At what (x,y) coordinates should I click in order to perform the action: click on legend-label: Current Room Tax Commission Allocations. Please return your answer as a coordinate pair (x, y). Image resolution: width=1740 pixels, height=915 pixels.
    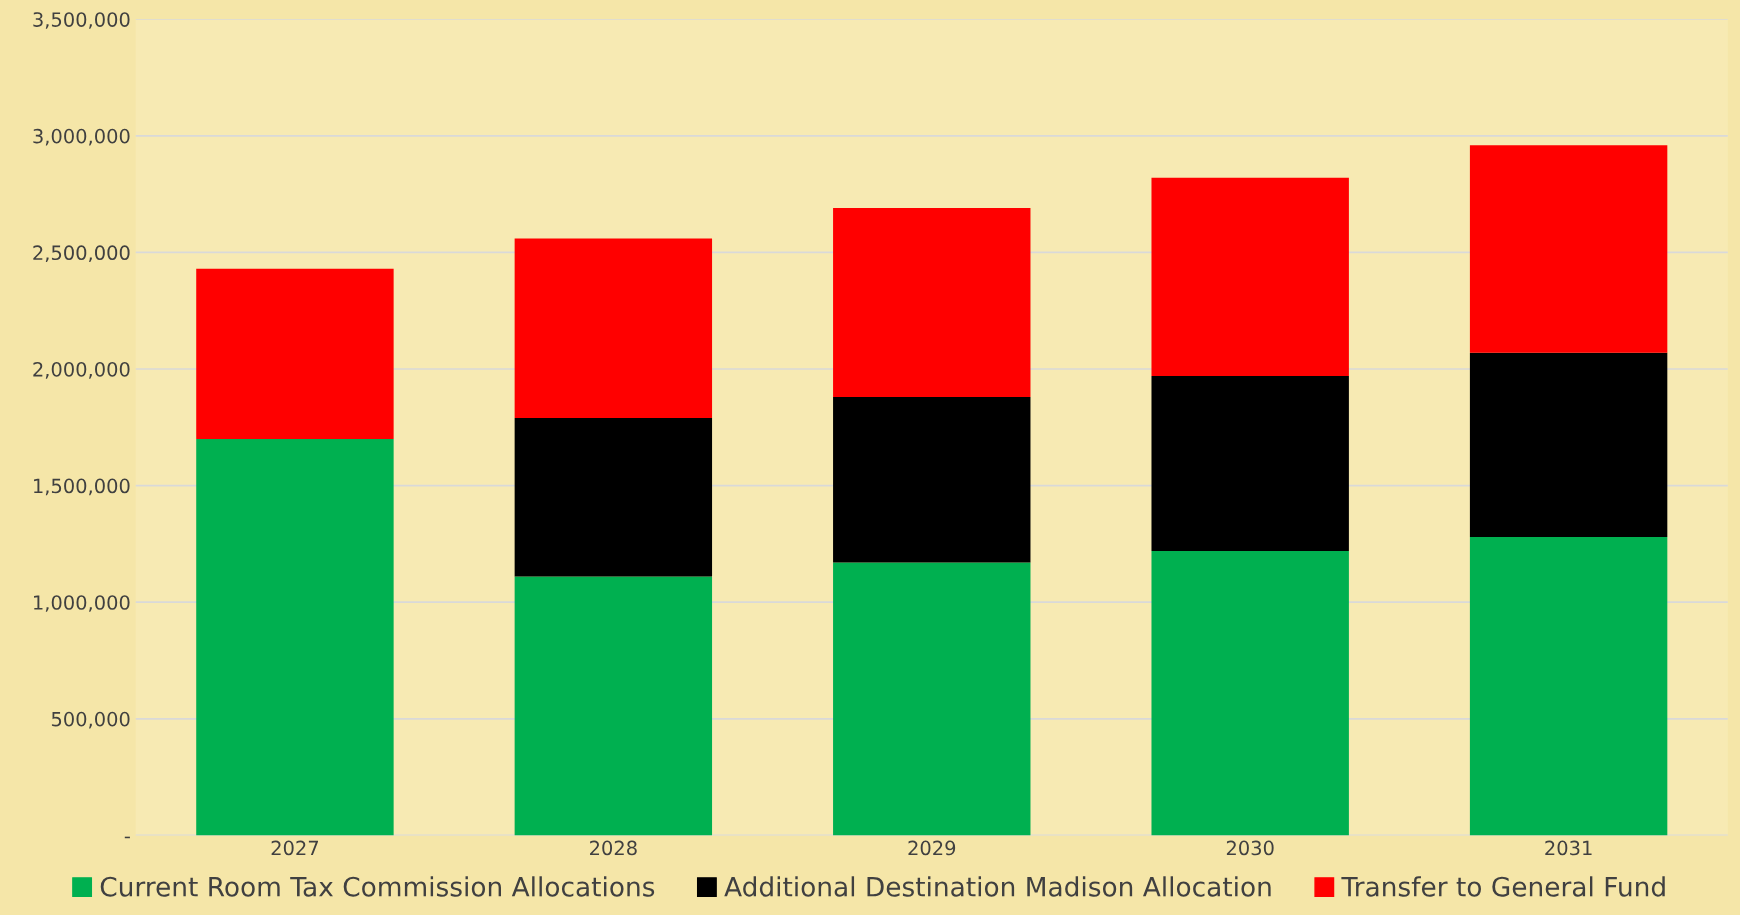
    Looking at the image, I should click on (377, 886).